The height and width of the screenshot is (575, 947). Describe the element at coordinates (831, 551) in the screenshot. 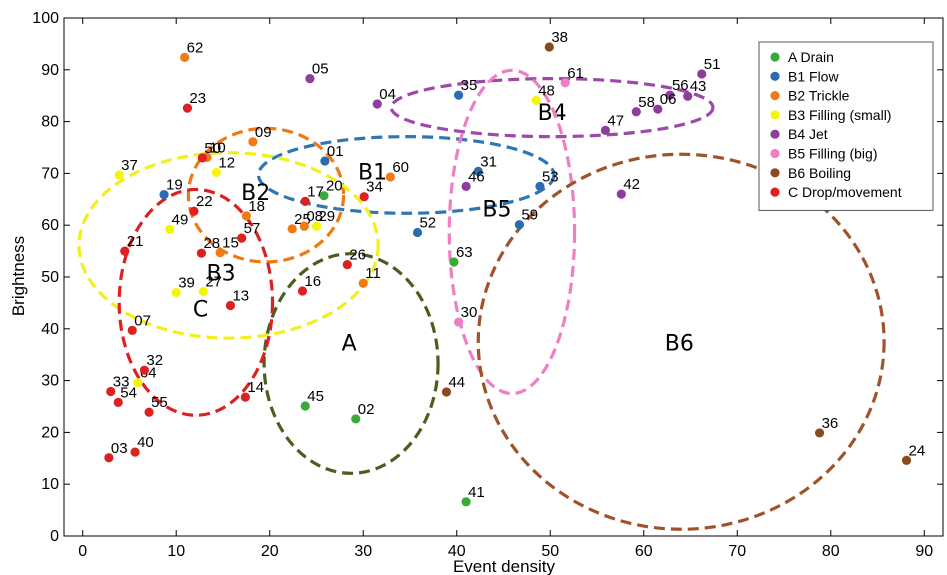

I see `x-tick-label: 80` at that location.